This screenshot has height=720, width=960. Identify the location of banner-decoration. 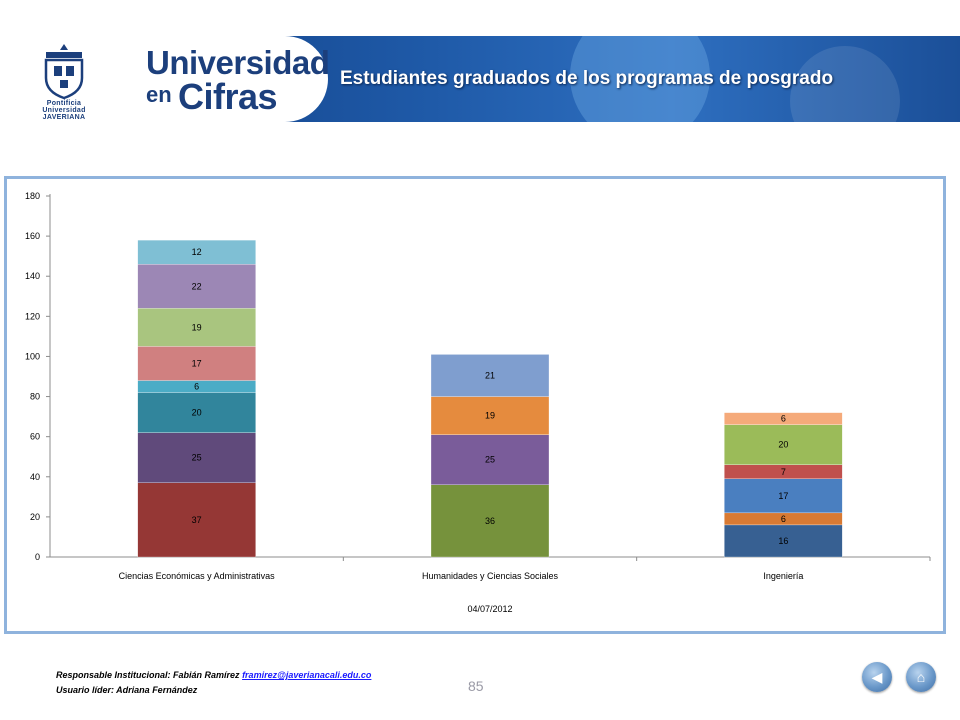
(640, 79).